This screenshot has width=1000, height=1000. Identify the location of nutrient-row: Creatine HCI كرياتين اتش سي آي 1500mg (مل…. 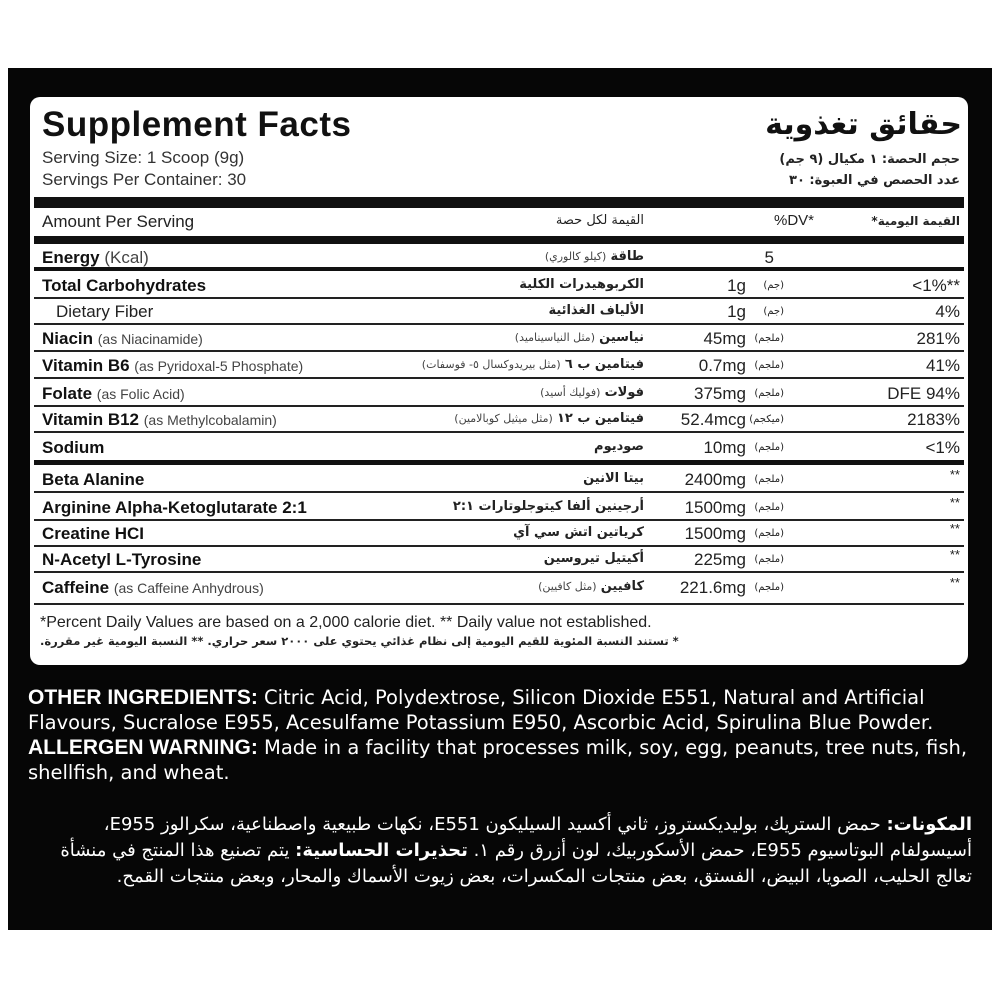
(499, 534).